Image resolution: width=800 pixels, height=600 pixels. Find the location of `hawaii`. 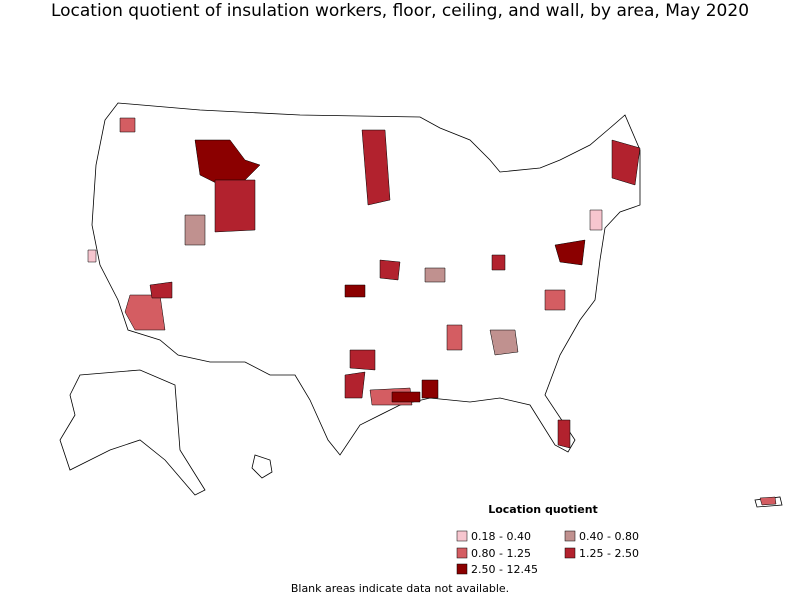

hawaii is located at coordinates (262, 466).